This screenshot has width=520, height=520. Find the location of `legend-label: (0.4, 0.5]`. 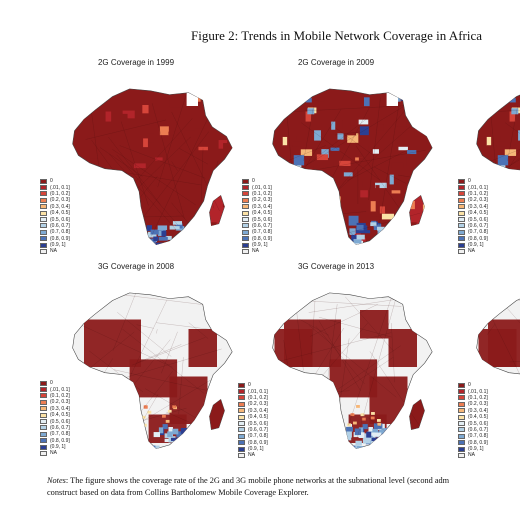

legend-label: (0.4, 0.5] is located at coordinates (262, 213).